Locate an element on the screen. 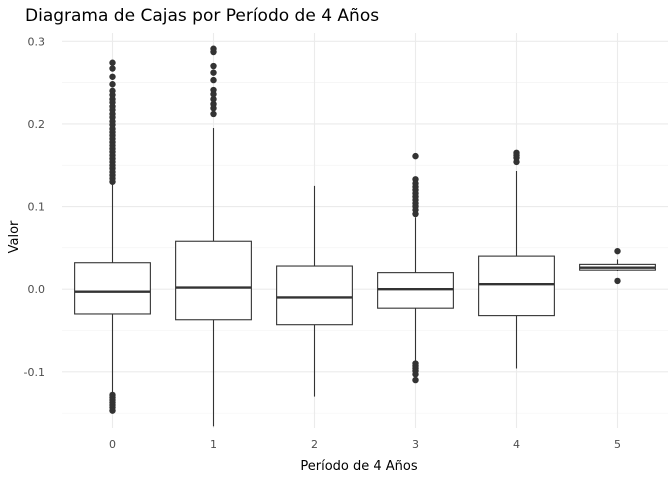 The image size is (672, 480). x-axis-label: Período de 4 Años is located at coordinates (358, 466).